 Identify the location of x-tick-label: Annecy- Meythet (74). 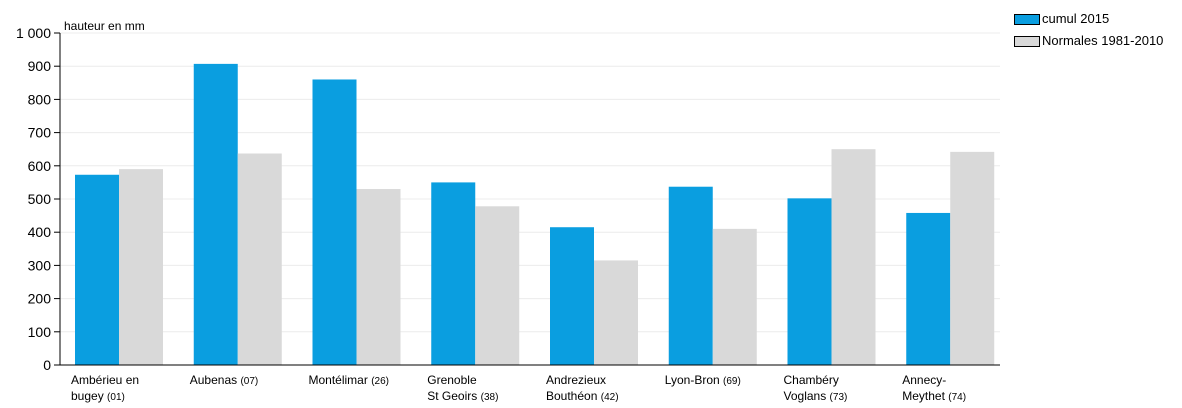
(934, 389).